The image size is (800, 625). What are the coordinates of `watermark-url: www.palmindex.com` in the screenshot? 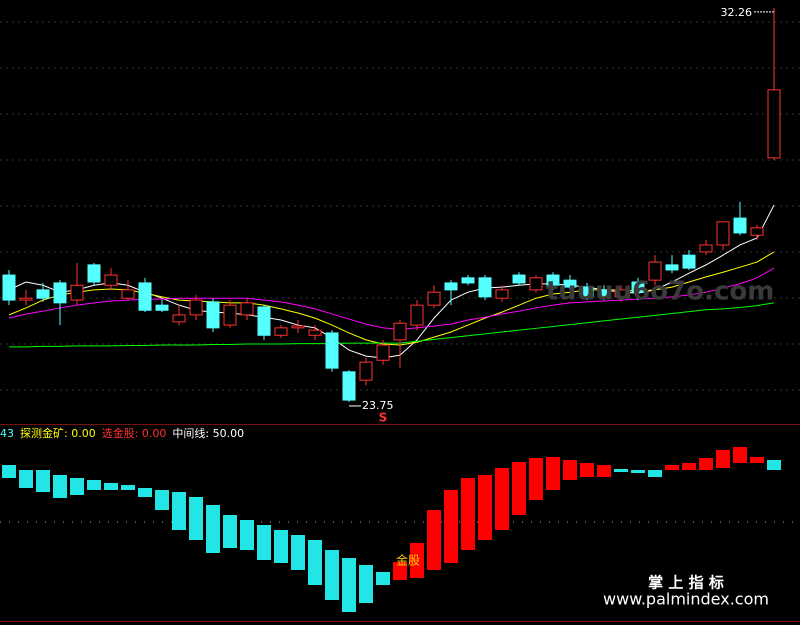 It's located at (686, 599).